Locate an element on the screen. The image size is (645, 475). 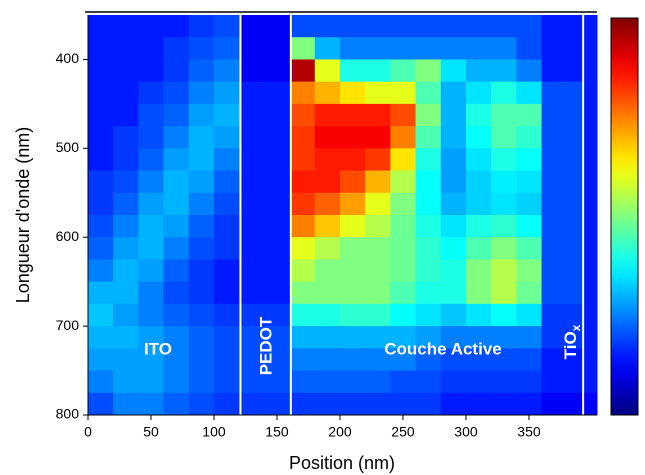
x-tick-label: 50 is located at coordinates (151, 432).